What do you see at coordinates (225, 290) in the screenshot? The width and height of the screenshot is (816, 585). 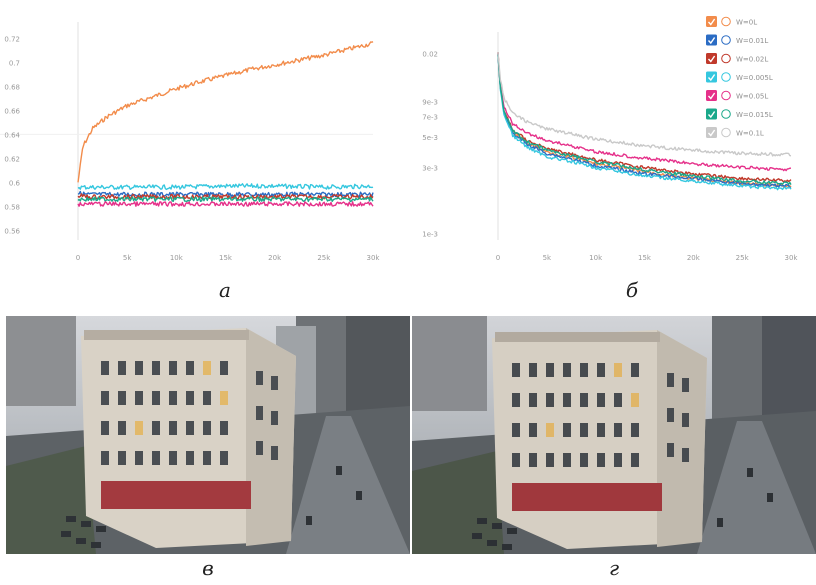 I see `caption-a: а` at bounding box center [225, 290].